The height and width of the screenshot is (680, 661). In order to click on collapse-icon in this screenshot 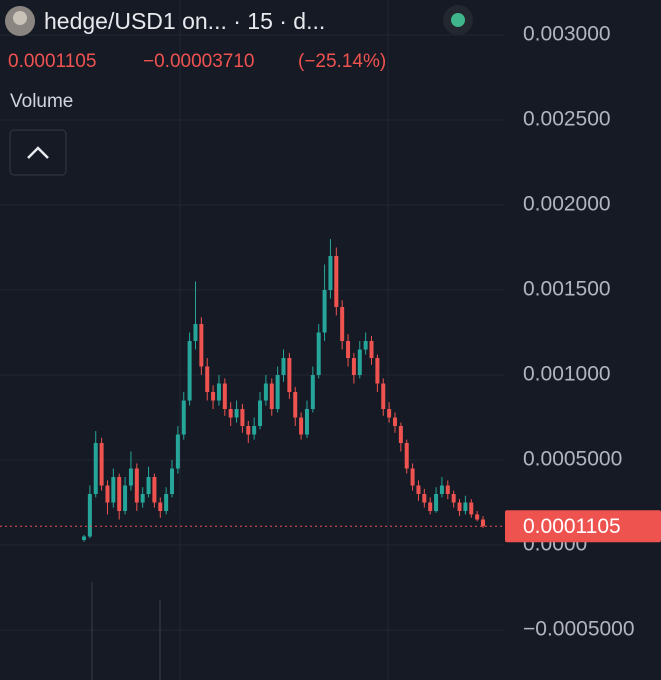, I will do `click(38, 152)`.